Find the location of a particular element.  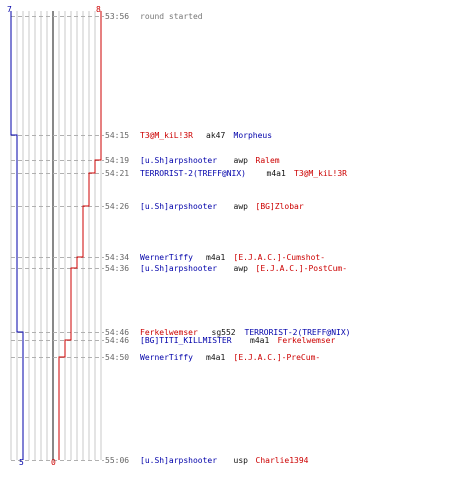

ct-end-count: 5 is located at coordinates (21, 462).